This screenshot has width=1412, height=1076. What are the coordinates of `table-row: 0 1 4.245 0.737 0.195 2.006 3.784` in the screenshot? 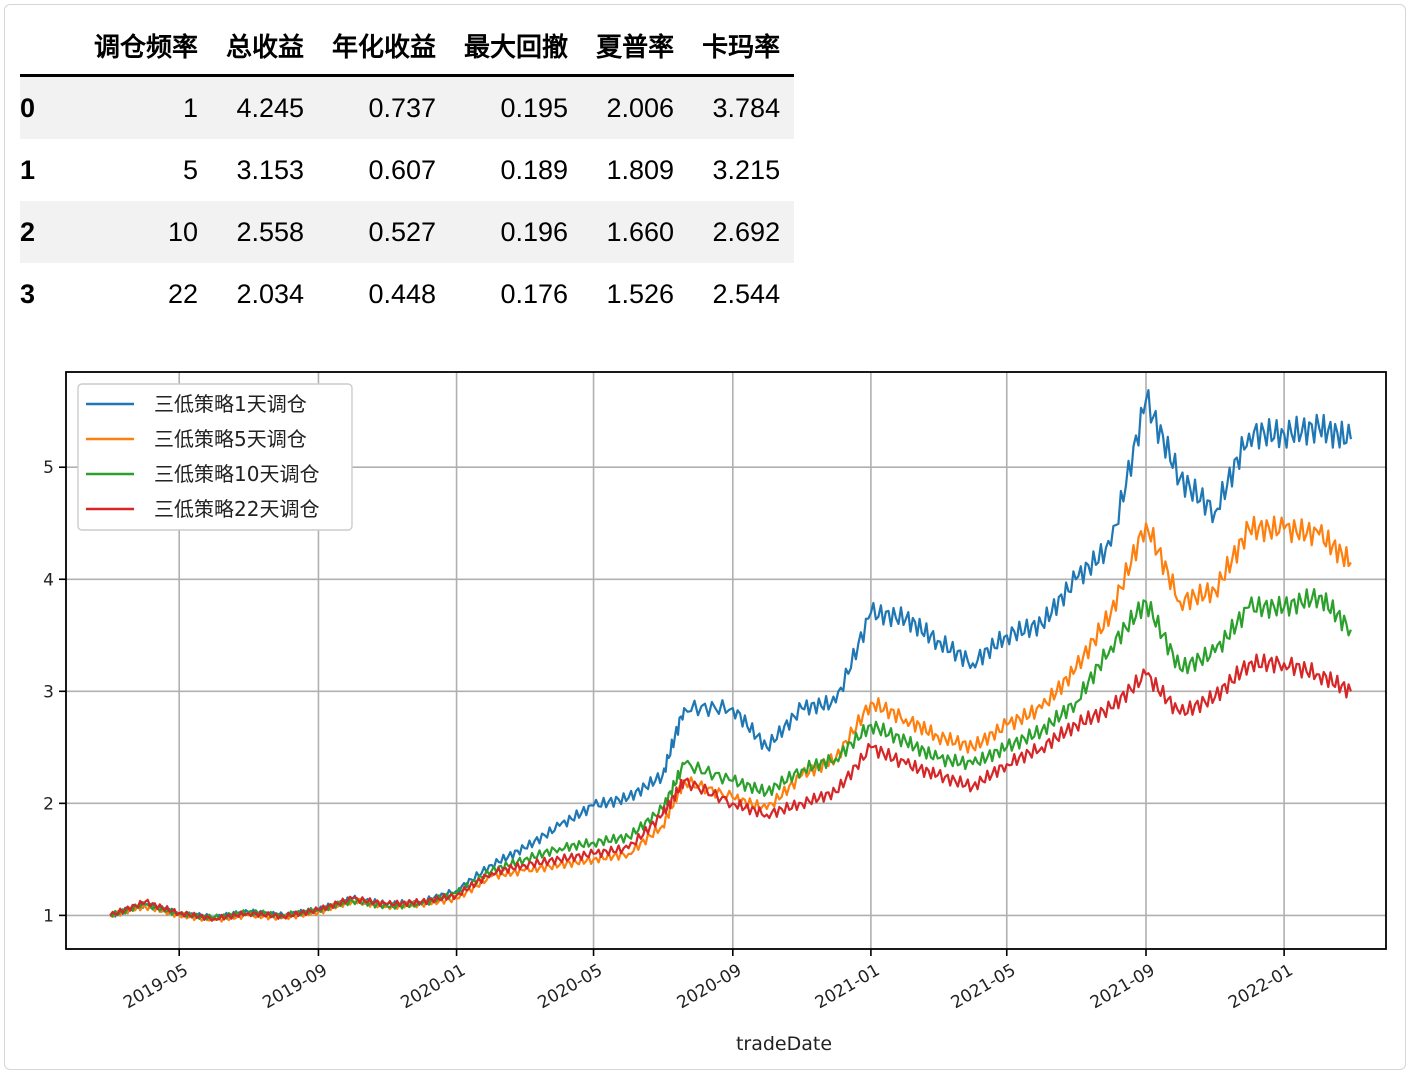 It's located at (407, 107).